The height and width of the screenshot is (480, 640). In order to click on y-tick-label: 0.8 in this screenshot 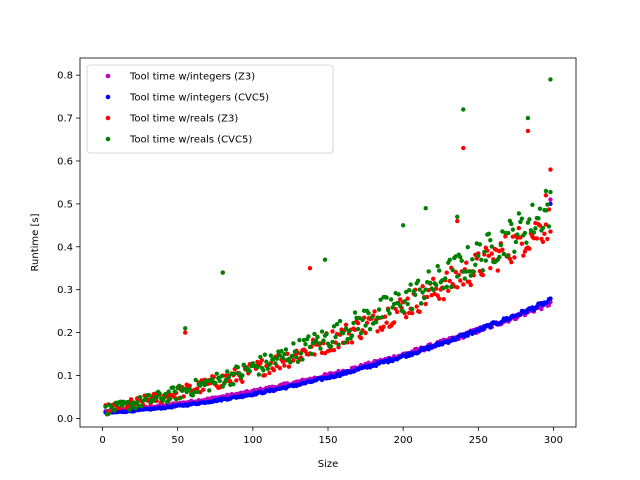, I will do `click(65, 76)`.